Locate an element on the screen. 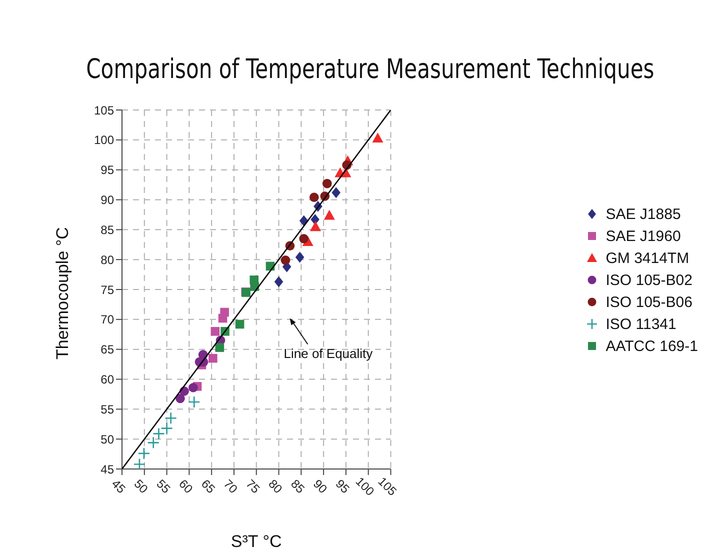 This screenshot has width=710, height=552. y-tick-label: 60 is located at coordinates (107, 379).